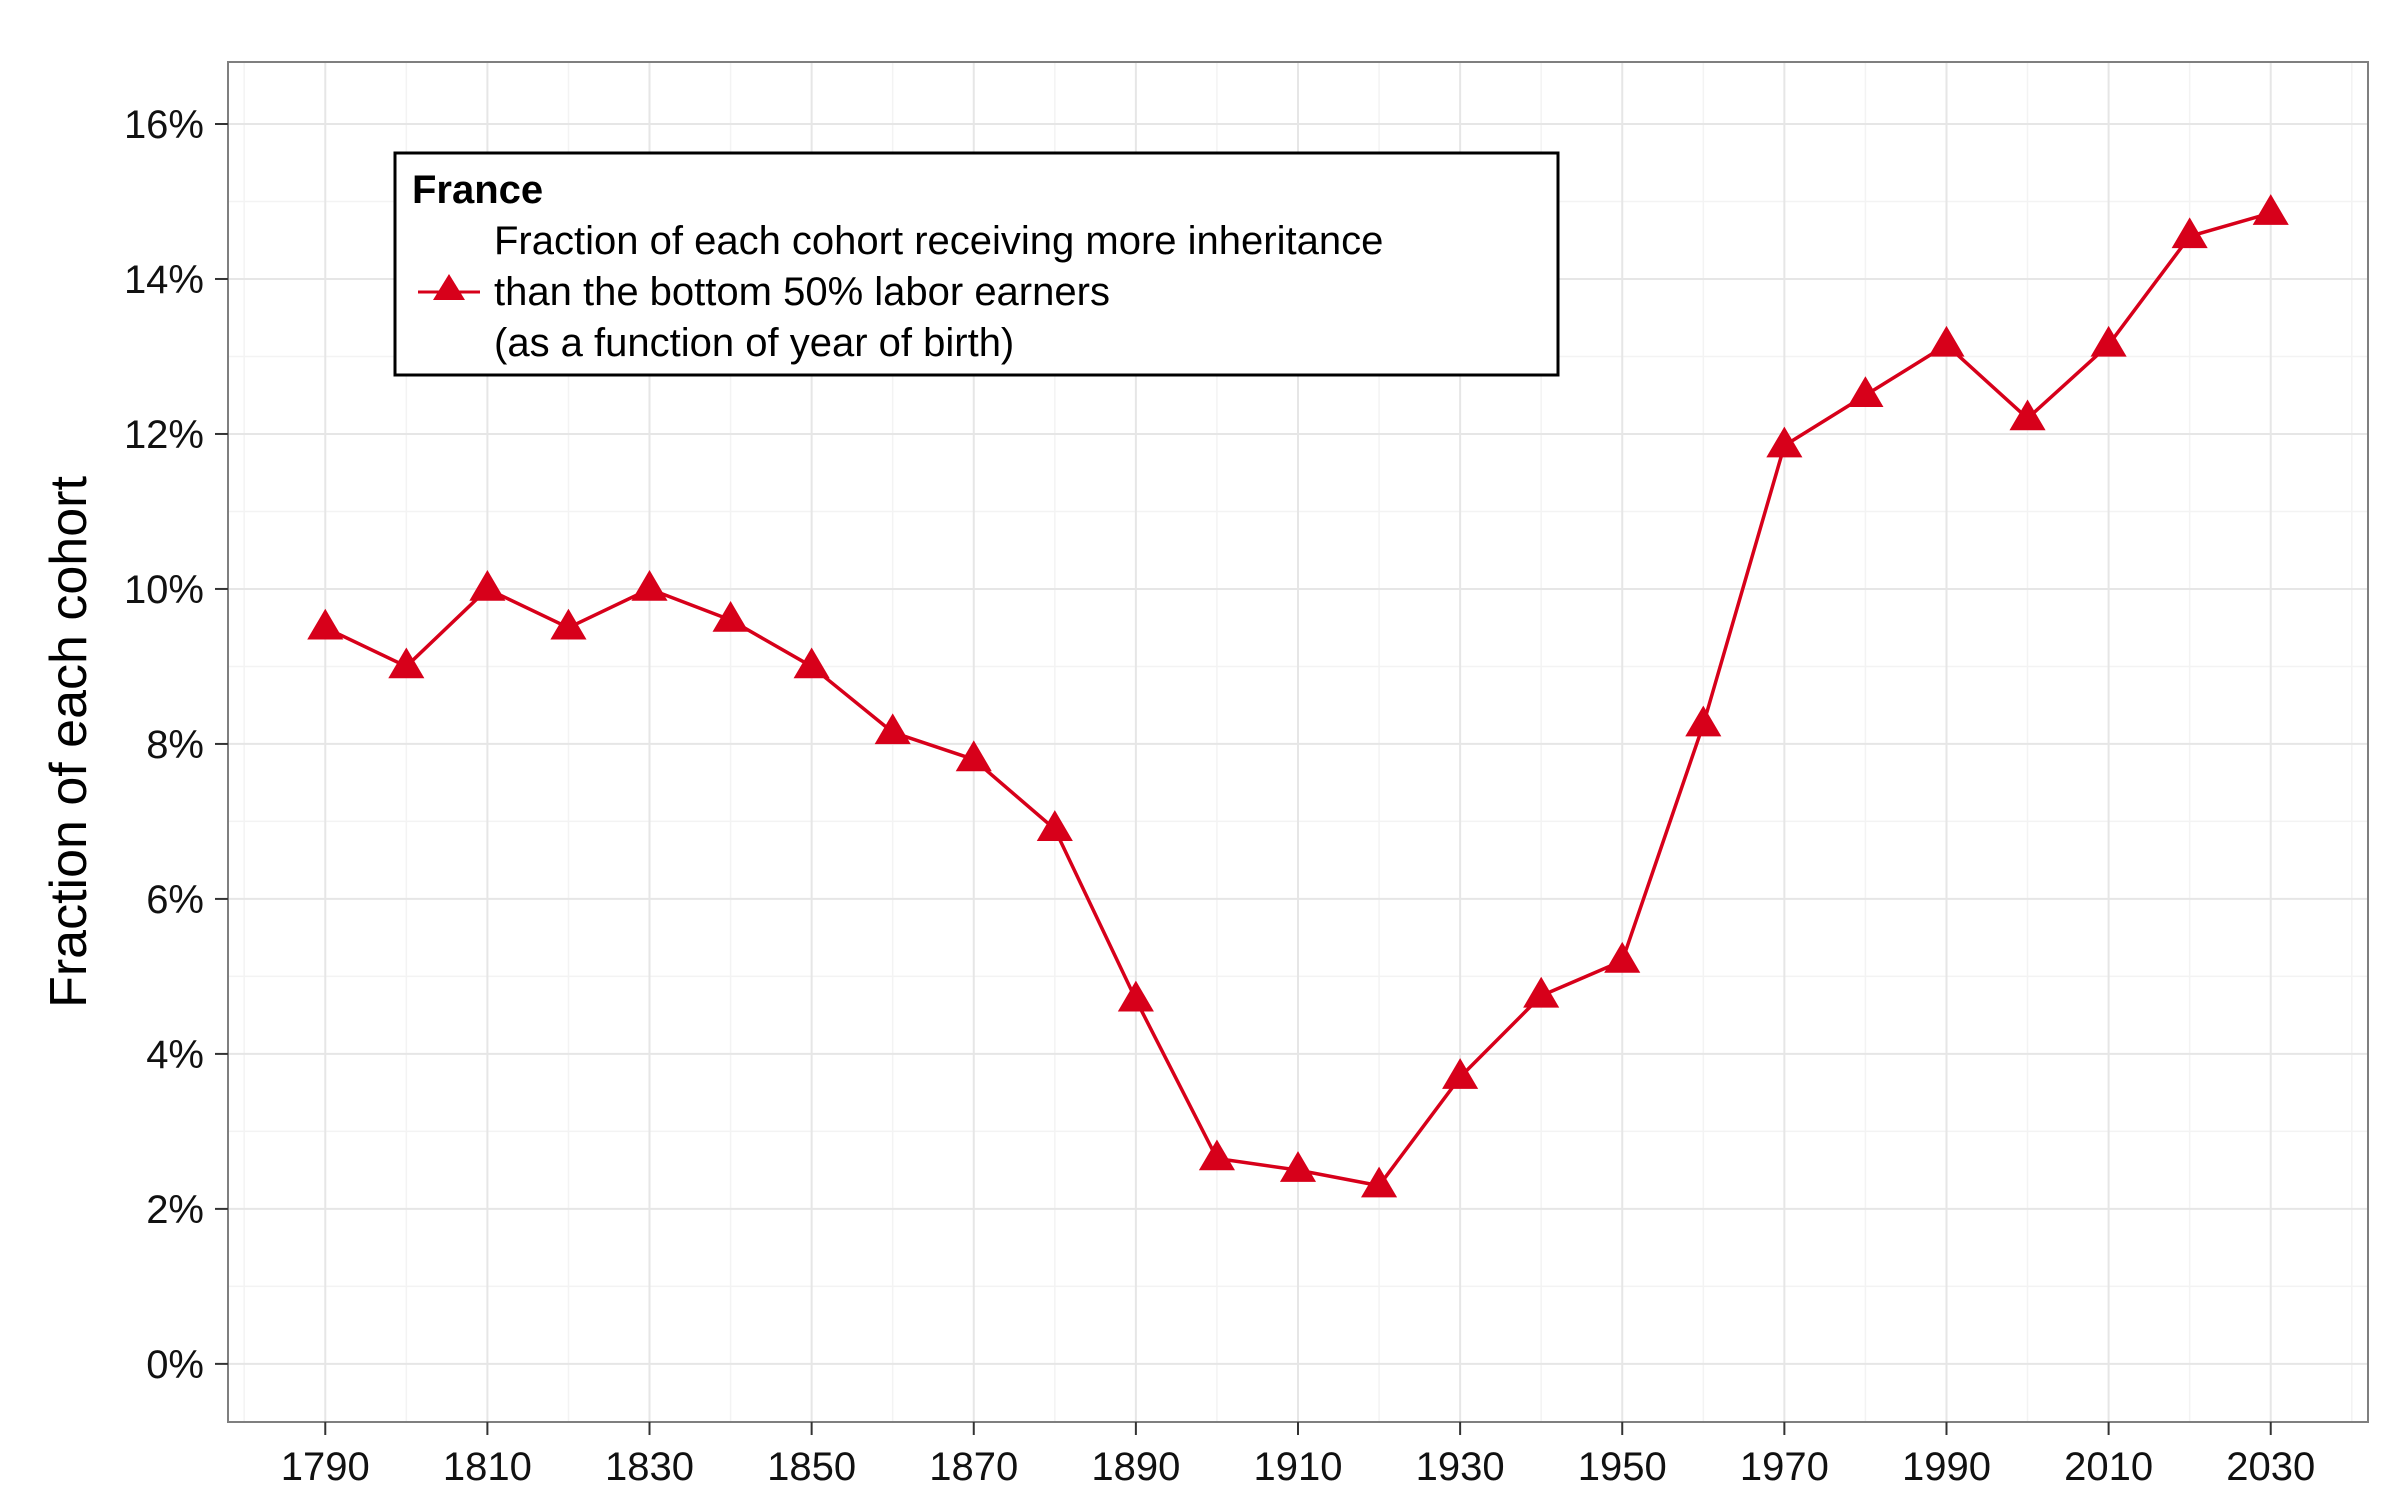 Image resolution: width=2400 pixels, height=1500 pixels. I want to click on x-tick-label: 1970, so click(1784, 1467).